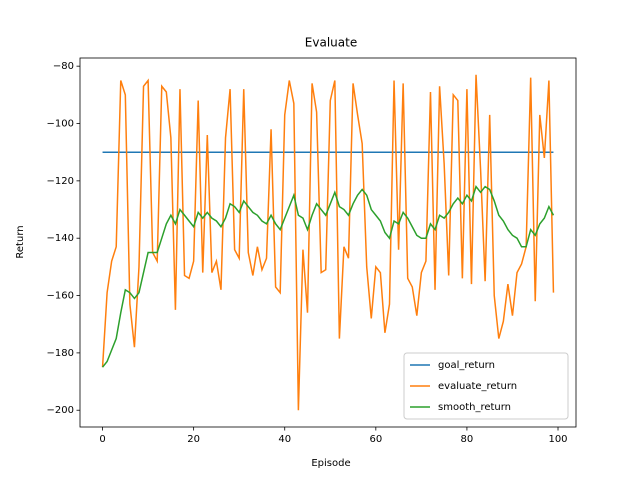 This screenshot has width=640, height=480. I want to click on y-tick-label: −160, so click(60, 296).